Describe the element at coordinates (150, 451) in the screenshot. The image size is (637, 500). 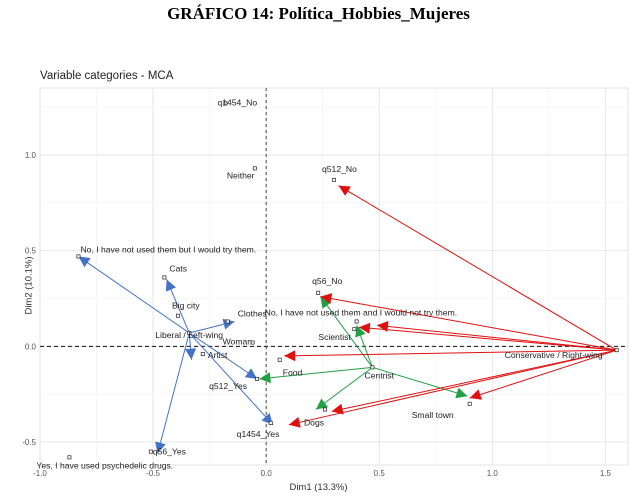
I see `point-q56-yes` at that location.